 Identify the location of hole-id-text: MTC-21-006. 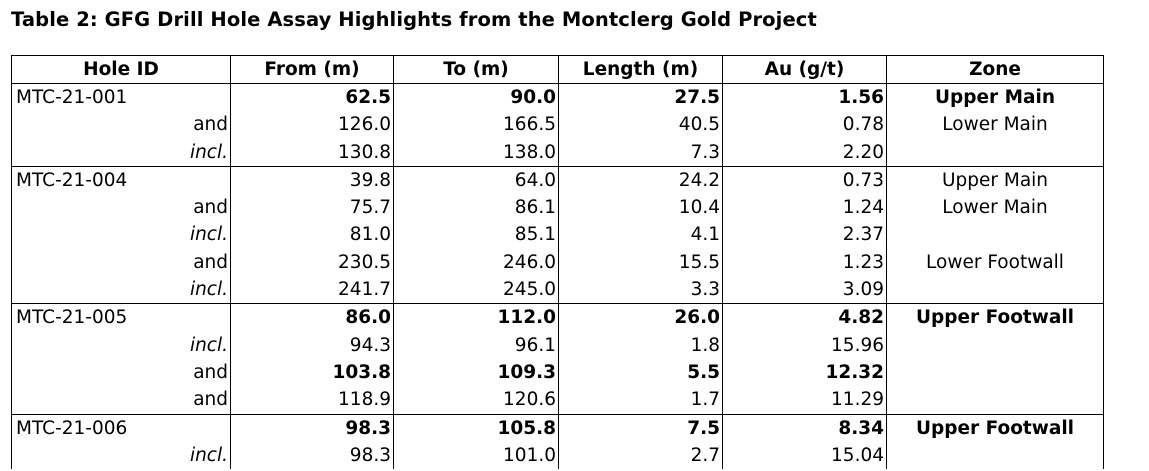
(72, 428).